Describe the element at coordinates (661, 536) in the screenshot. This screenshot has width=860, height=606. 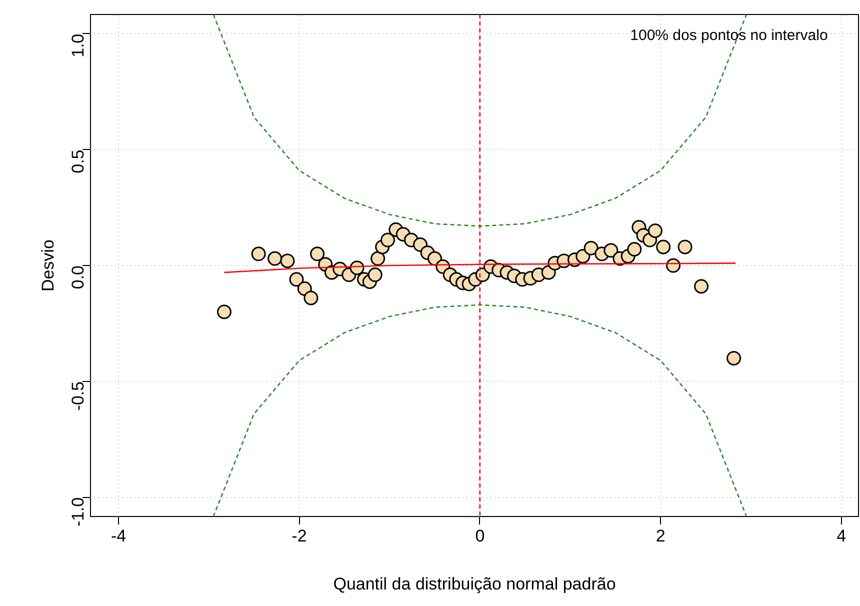
I see `x-tick-label: 2` at that location.